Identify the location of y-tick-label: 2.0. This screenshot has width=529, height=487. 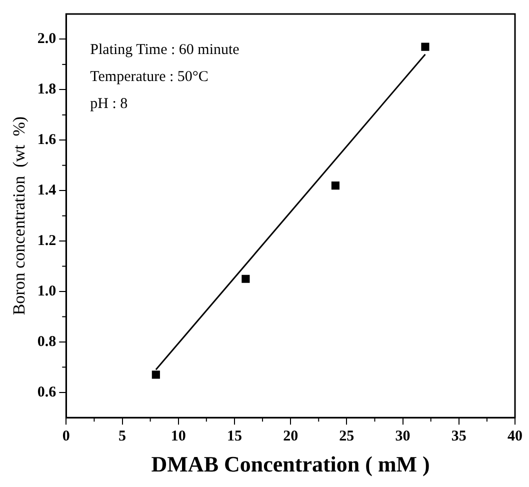
(46, 39).